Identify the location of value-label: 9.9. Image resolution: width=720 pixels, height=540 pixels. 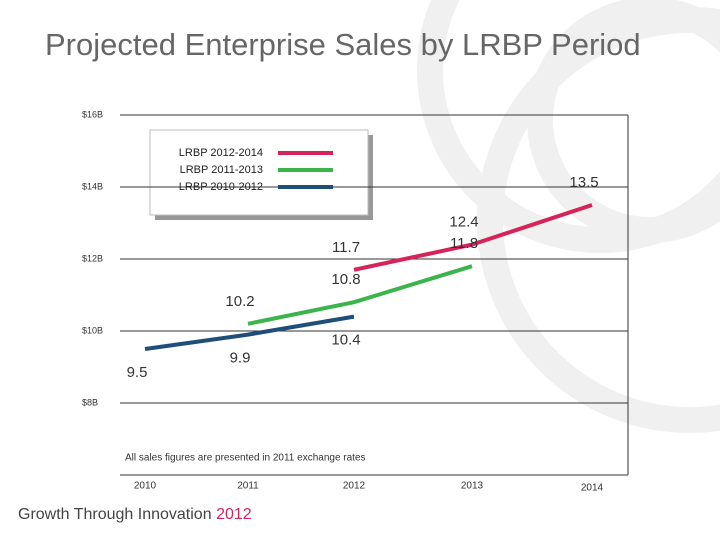
(240, 358).